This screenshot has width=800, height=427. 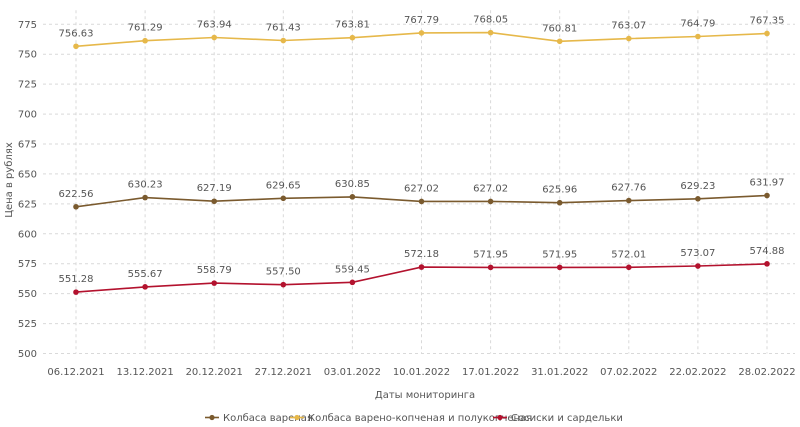 I want to click on data-label: 573.07, so click(x=697, y=253).